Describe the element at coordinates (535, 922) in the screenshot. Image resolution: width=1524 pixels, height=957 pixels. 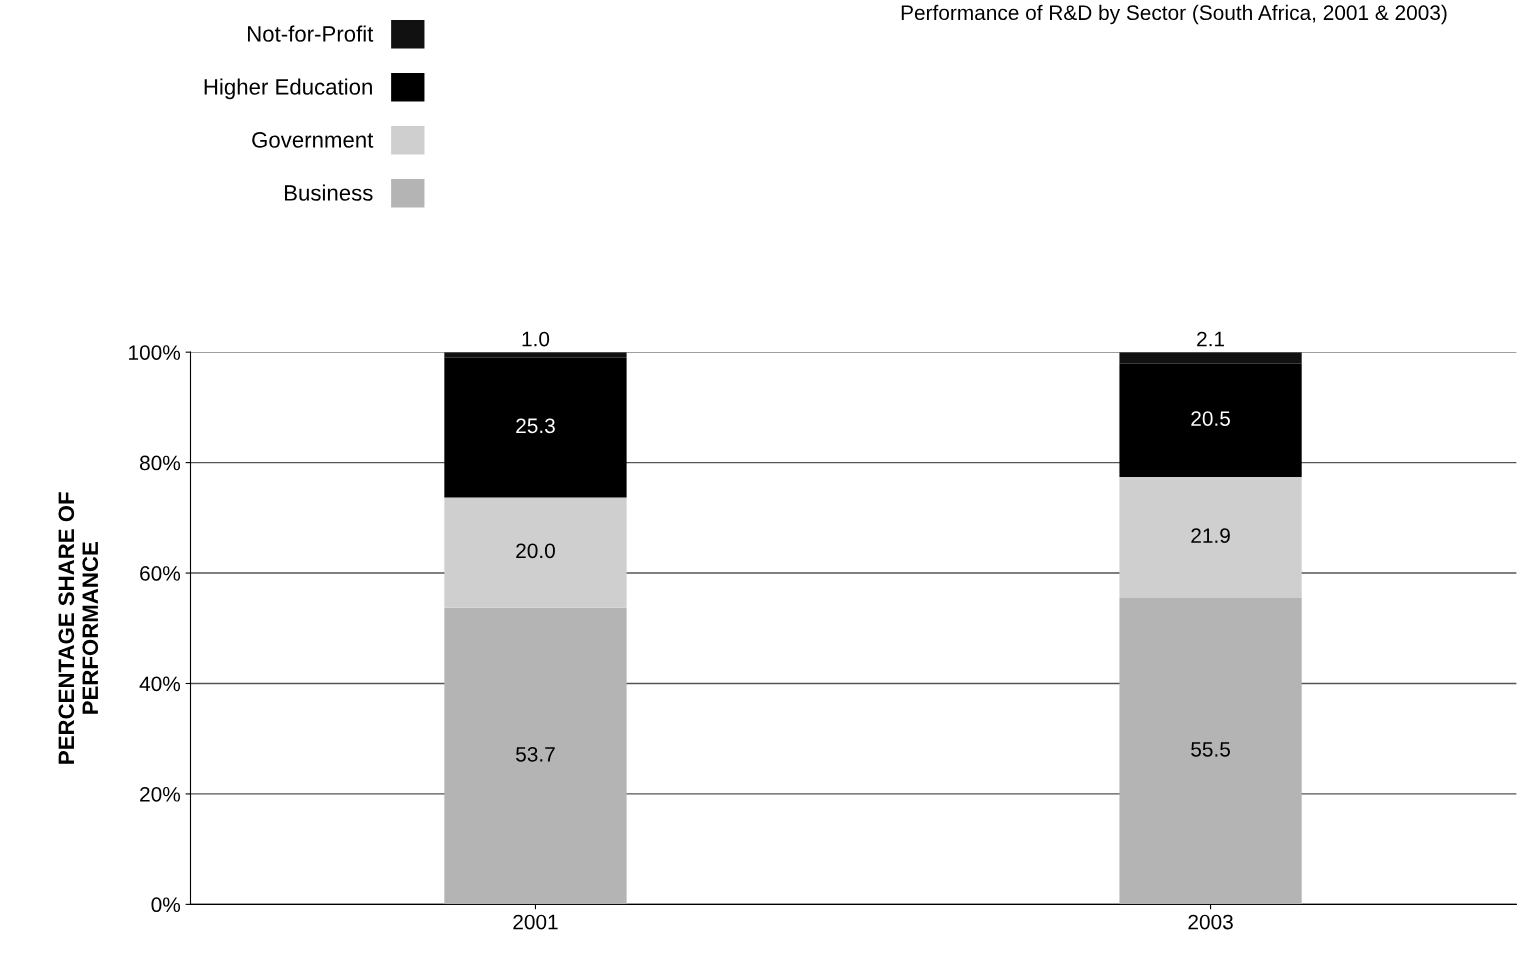
I see `x-tick-label: 2001` at that location.